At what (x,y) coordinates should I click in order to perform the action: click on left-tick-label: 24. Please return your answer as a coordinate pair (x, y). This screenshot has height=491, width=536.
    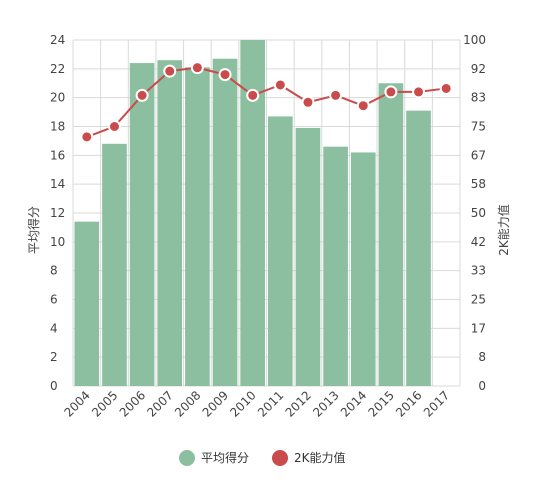
    Looking at the image, I should click on (57, 40).